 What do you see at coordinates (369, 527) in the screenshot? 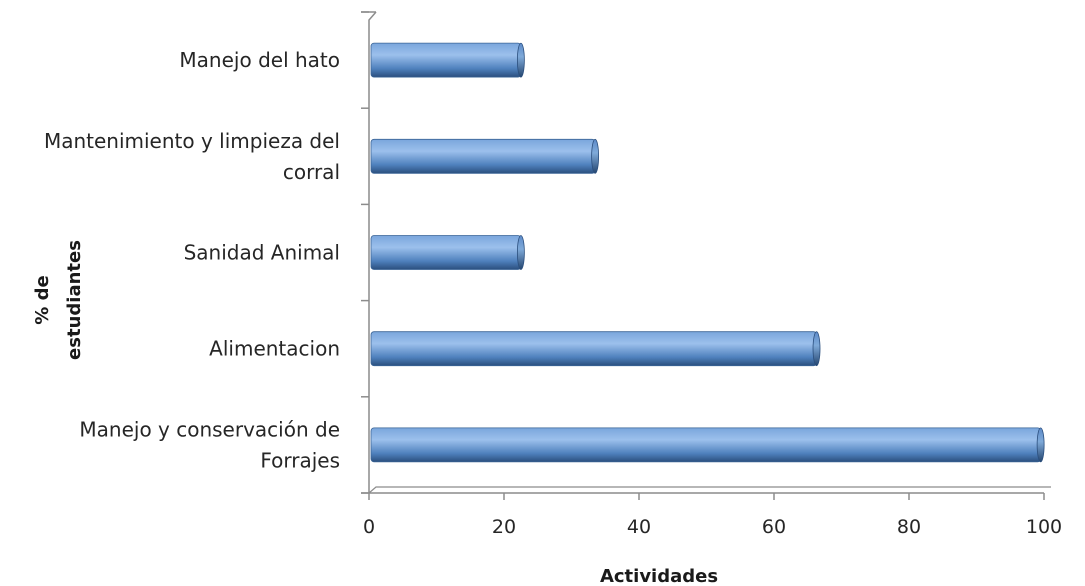
I see `x-tick-label: 0` at bounding box center [369, 527].